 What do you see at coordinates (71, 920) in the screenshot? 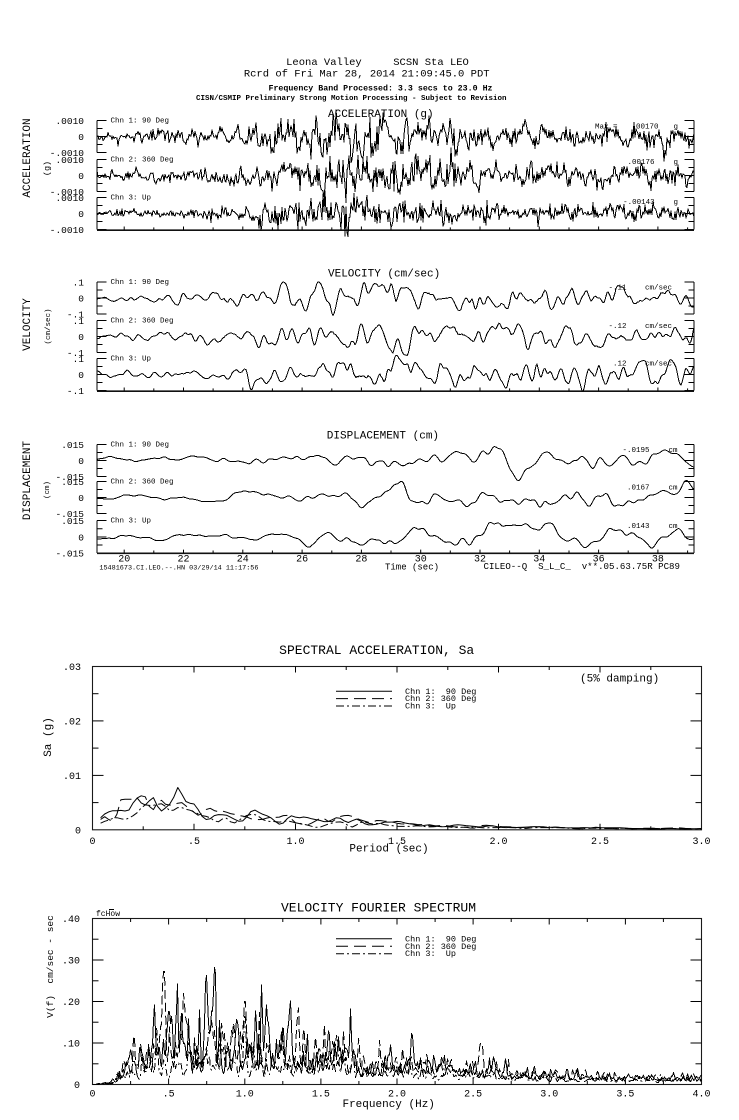
I see `svg-text: .40` at bounding box center [71, 920].